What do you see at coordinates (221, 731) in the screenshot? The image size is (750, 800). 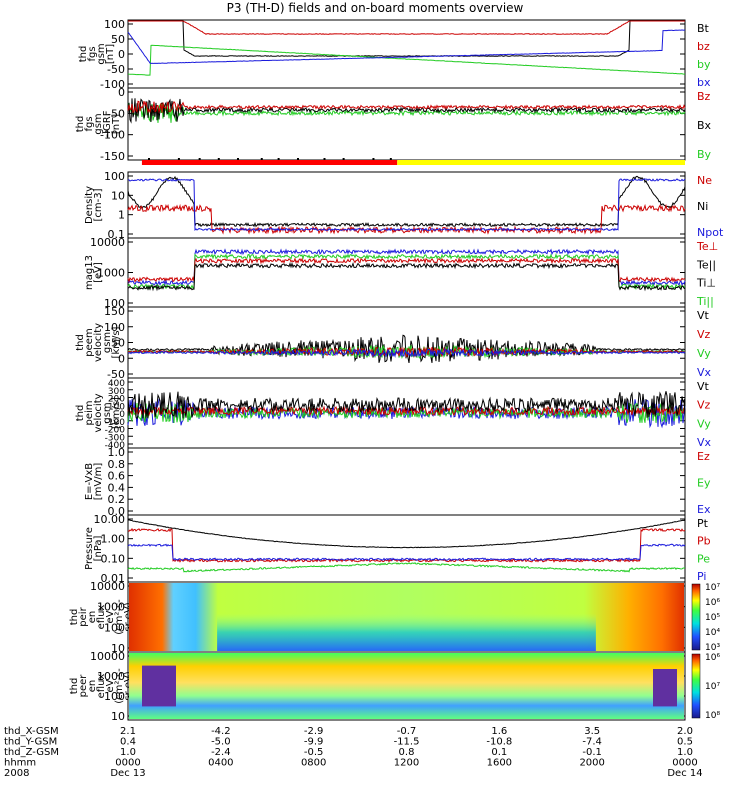 I see `footer-value: -4.2` at bounding box center [221, 731].